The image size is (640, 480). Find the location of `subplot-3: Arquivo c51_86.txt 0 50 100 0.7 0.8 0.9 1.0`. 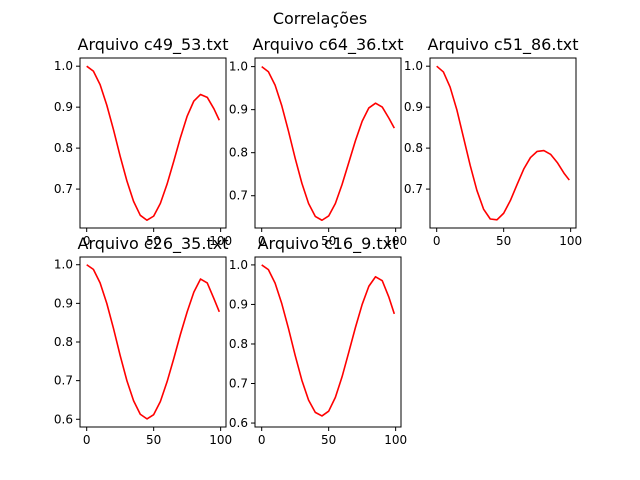

subplot-3: Arquivo c51_86.txt 0 50 100 0.7 0.8 0.9 1.0 is located at coordinates (493, 141).